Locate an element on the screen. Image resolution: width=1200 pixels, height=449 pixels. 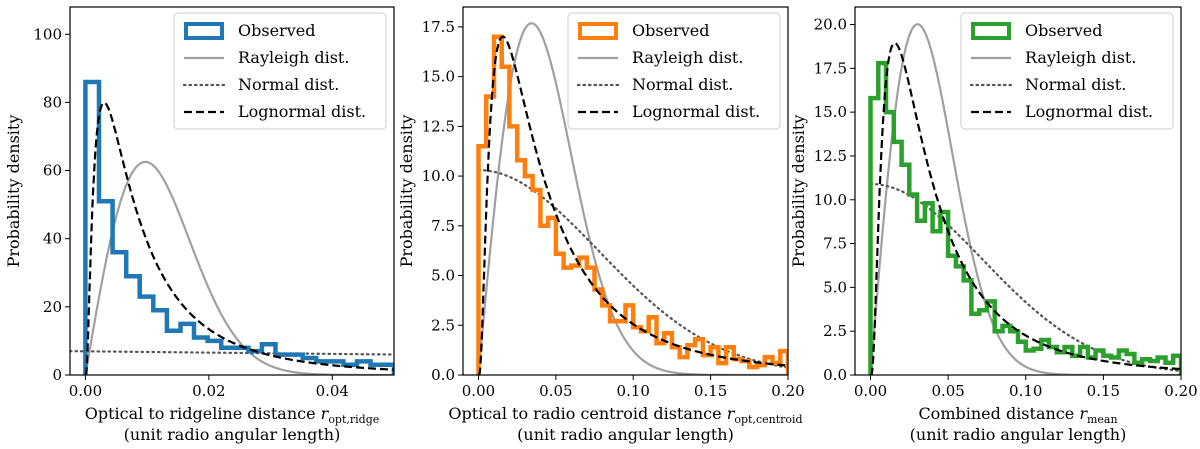
y-tick-label: 0 is located at coordinates (57, 375).